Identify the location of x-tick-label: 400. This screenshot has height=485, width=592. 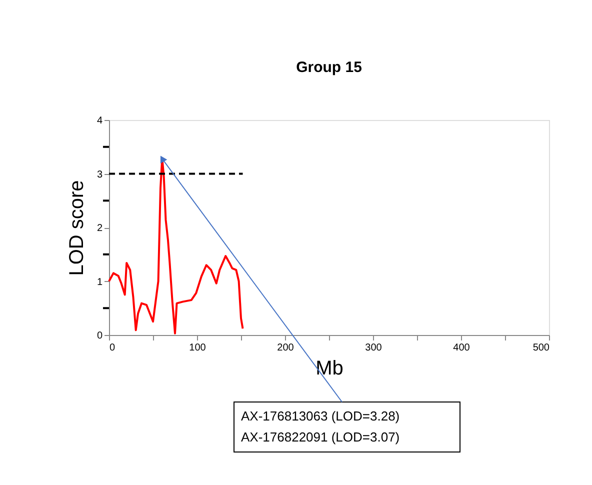
(461, 348).